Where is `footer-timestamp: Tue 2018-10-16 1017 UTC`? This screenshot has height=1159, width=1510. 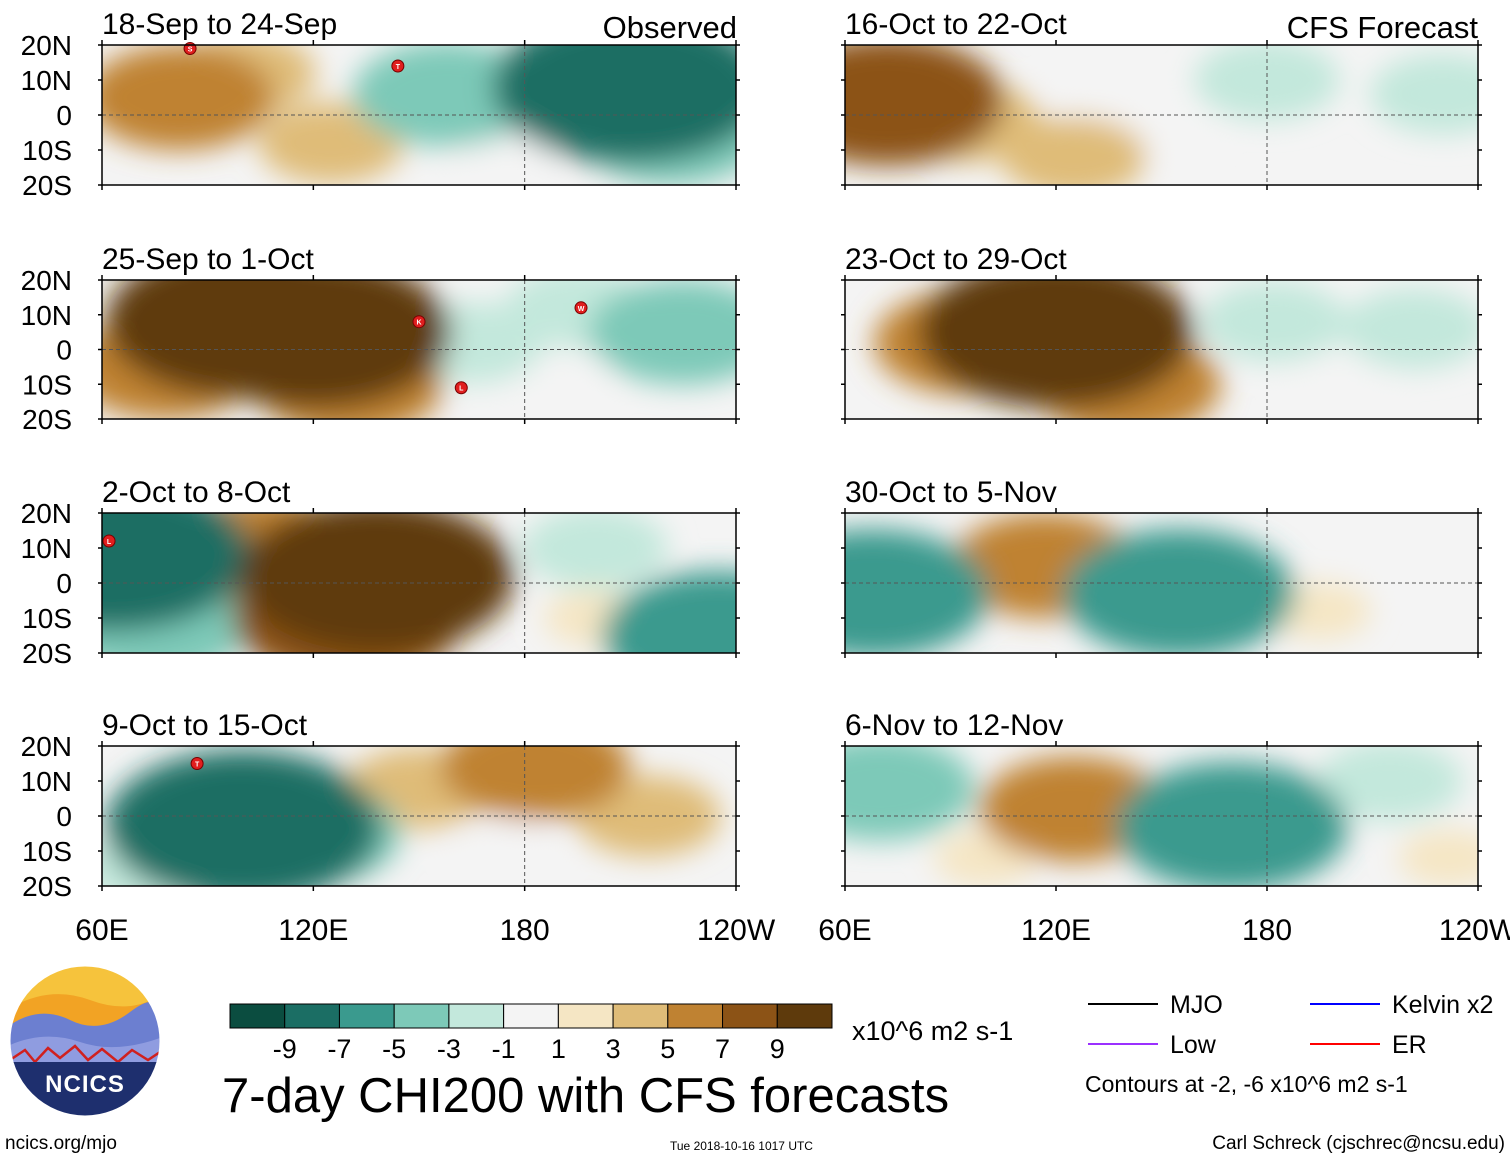
footer-timestamp: Tue 2018-10-16 1017 UTC is located at coordinates (741, 1146).